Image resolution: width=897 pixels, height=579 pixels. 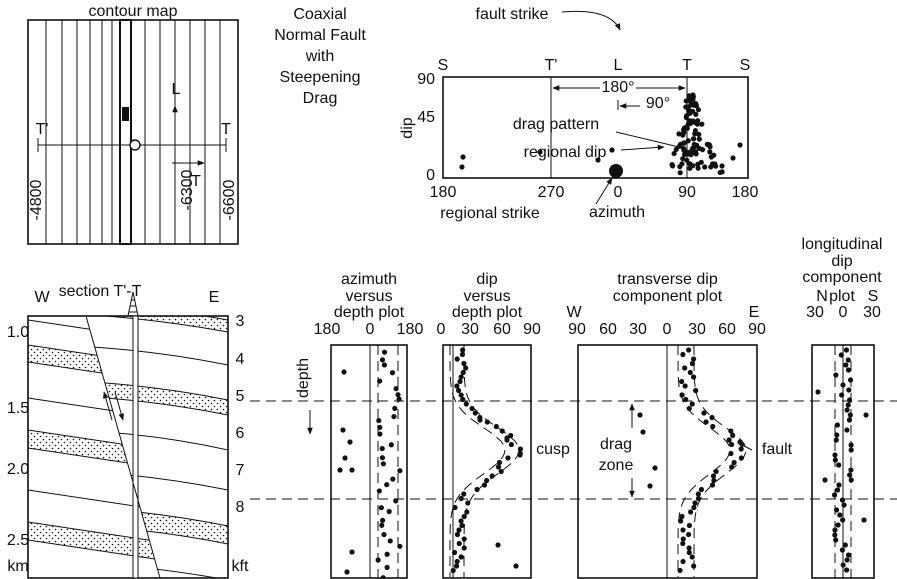 What do you see at coordinates (502, 329) in the screenshot?
I see `tick-label: 60` at bounding box center [502, 329].